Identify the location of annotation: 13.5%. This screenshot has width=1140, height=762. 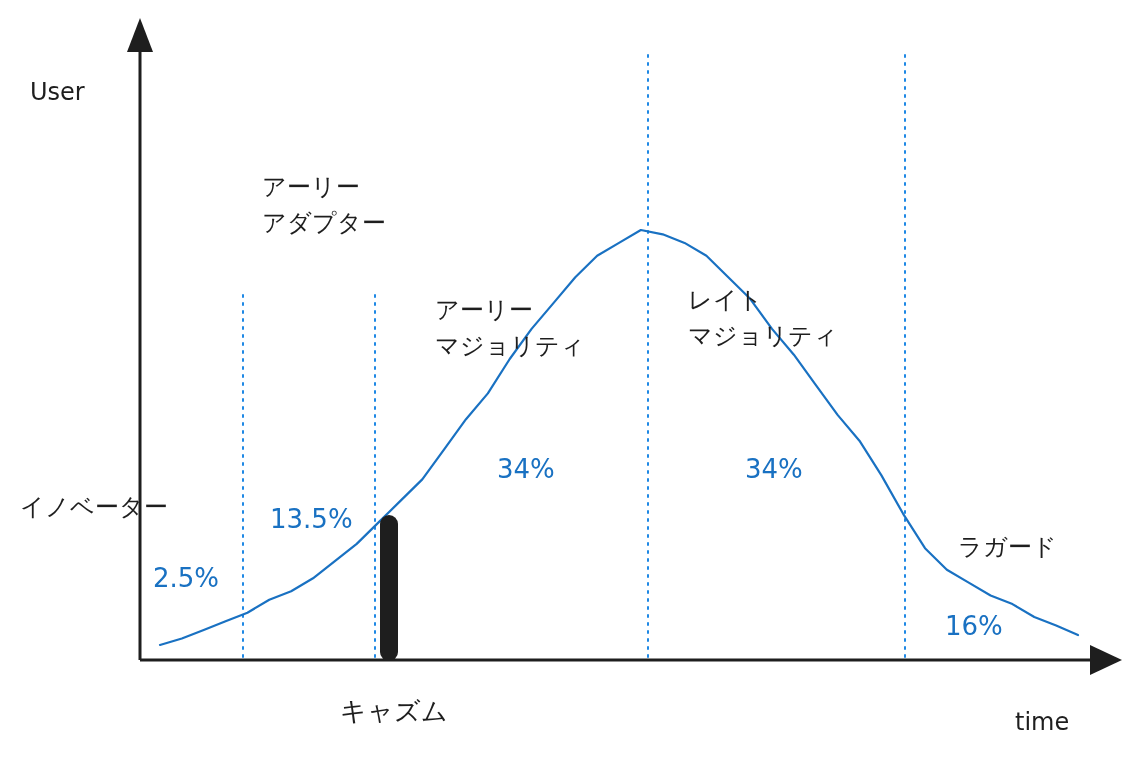
(311, 519).